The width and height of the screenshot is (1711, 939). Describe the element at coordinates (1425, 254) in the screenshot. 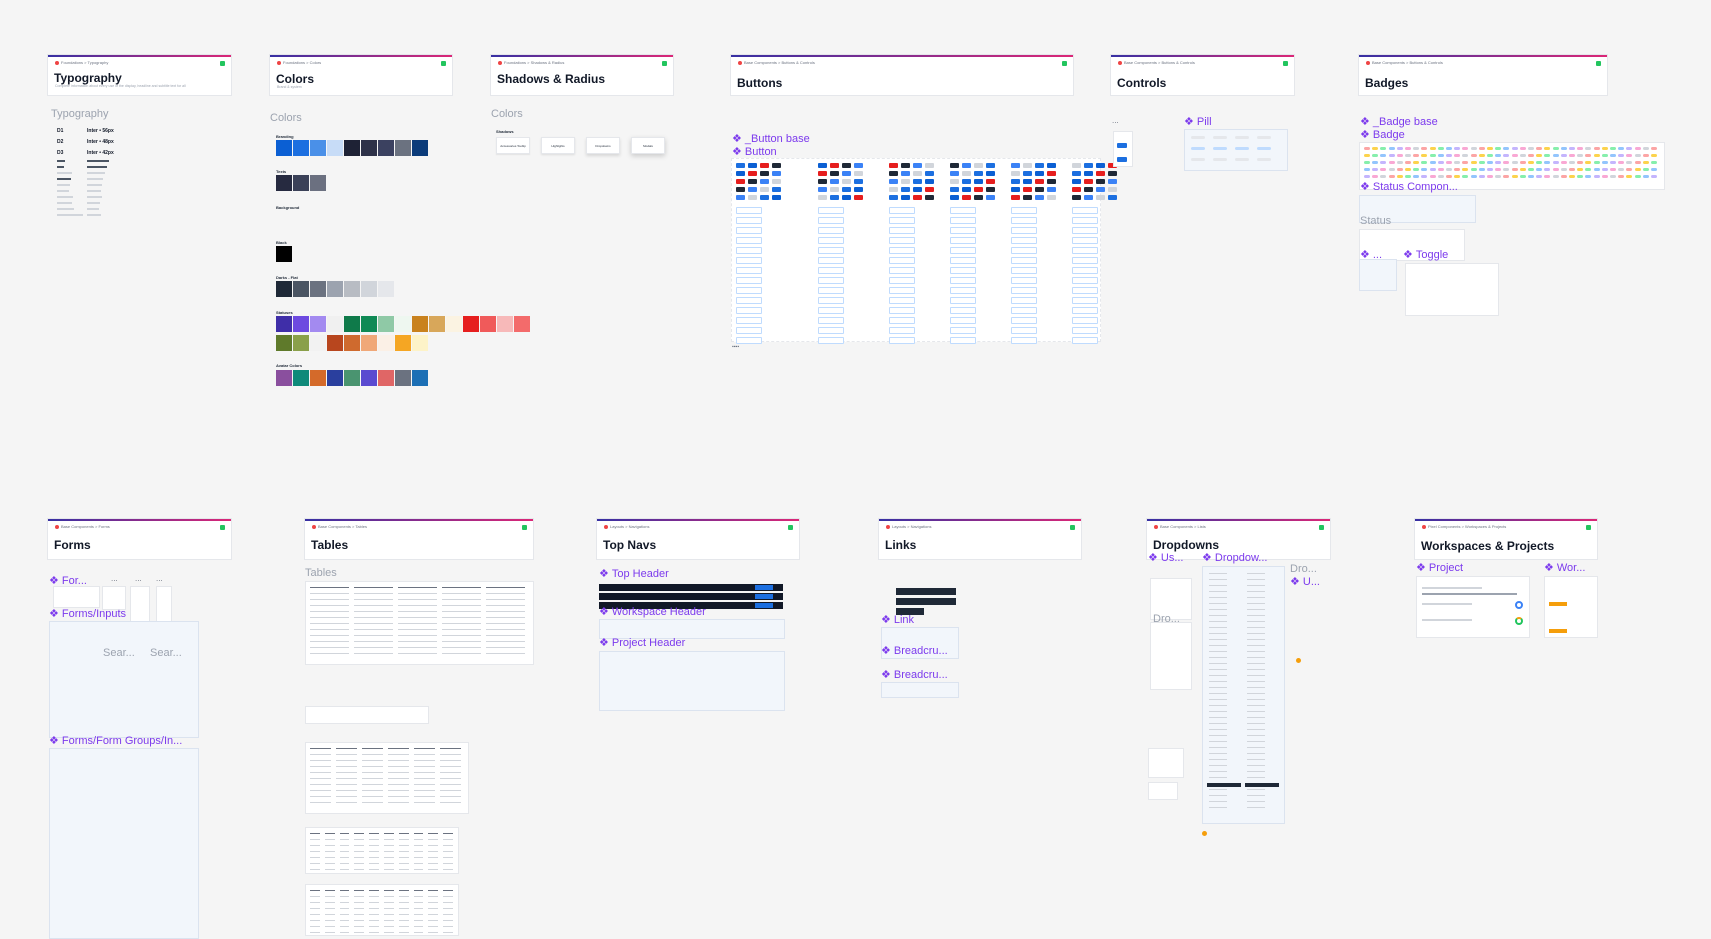

I see `component-toggle: Toggle` at that location.